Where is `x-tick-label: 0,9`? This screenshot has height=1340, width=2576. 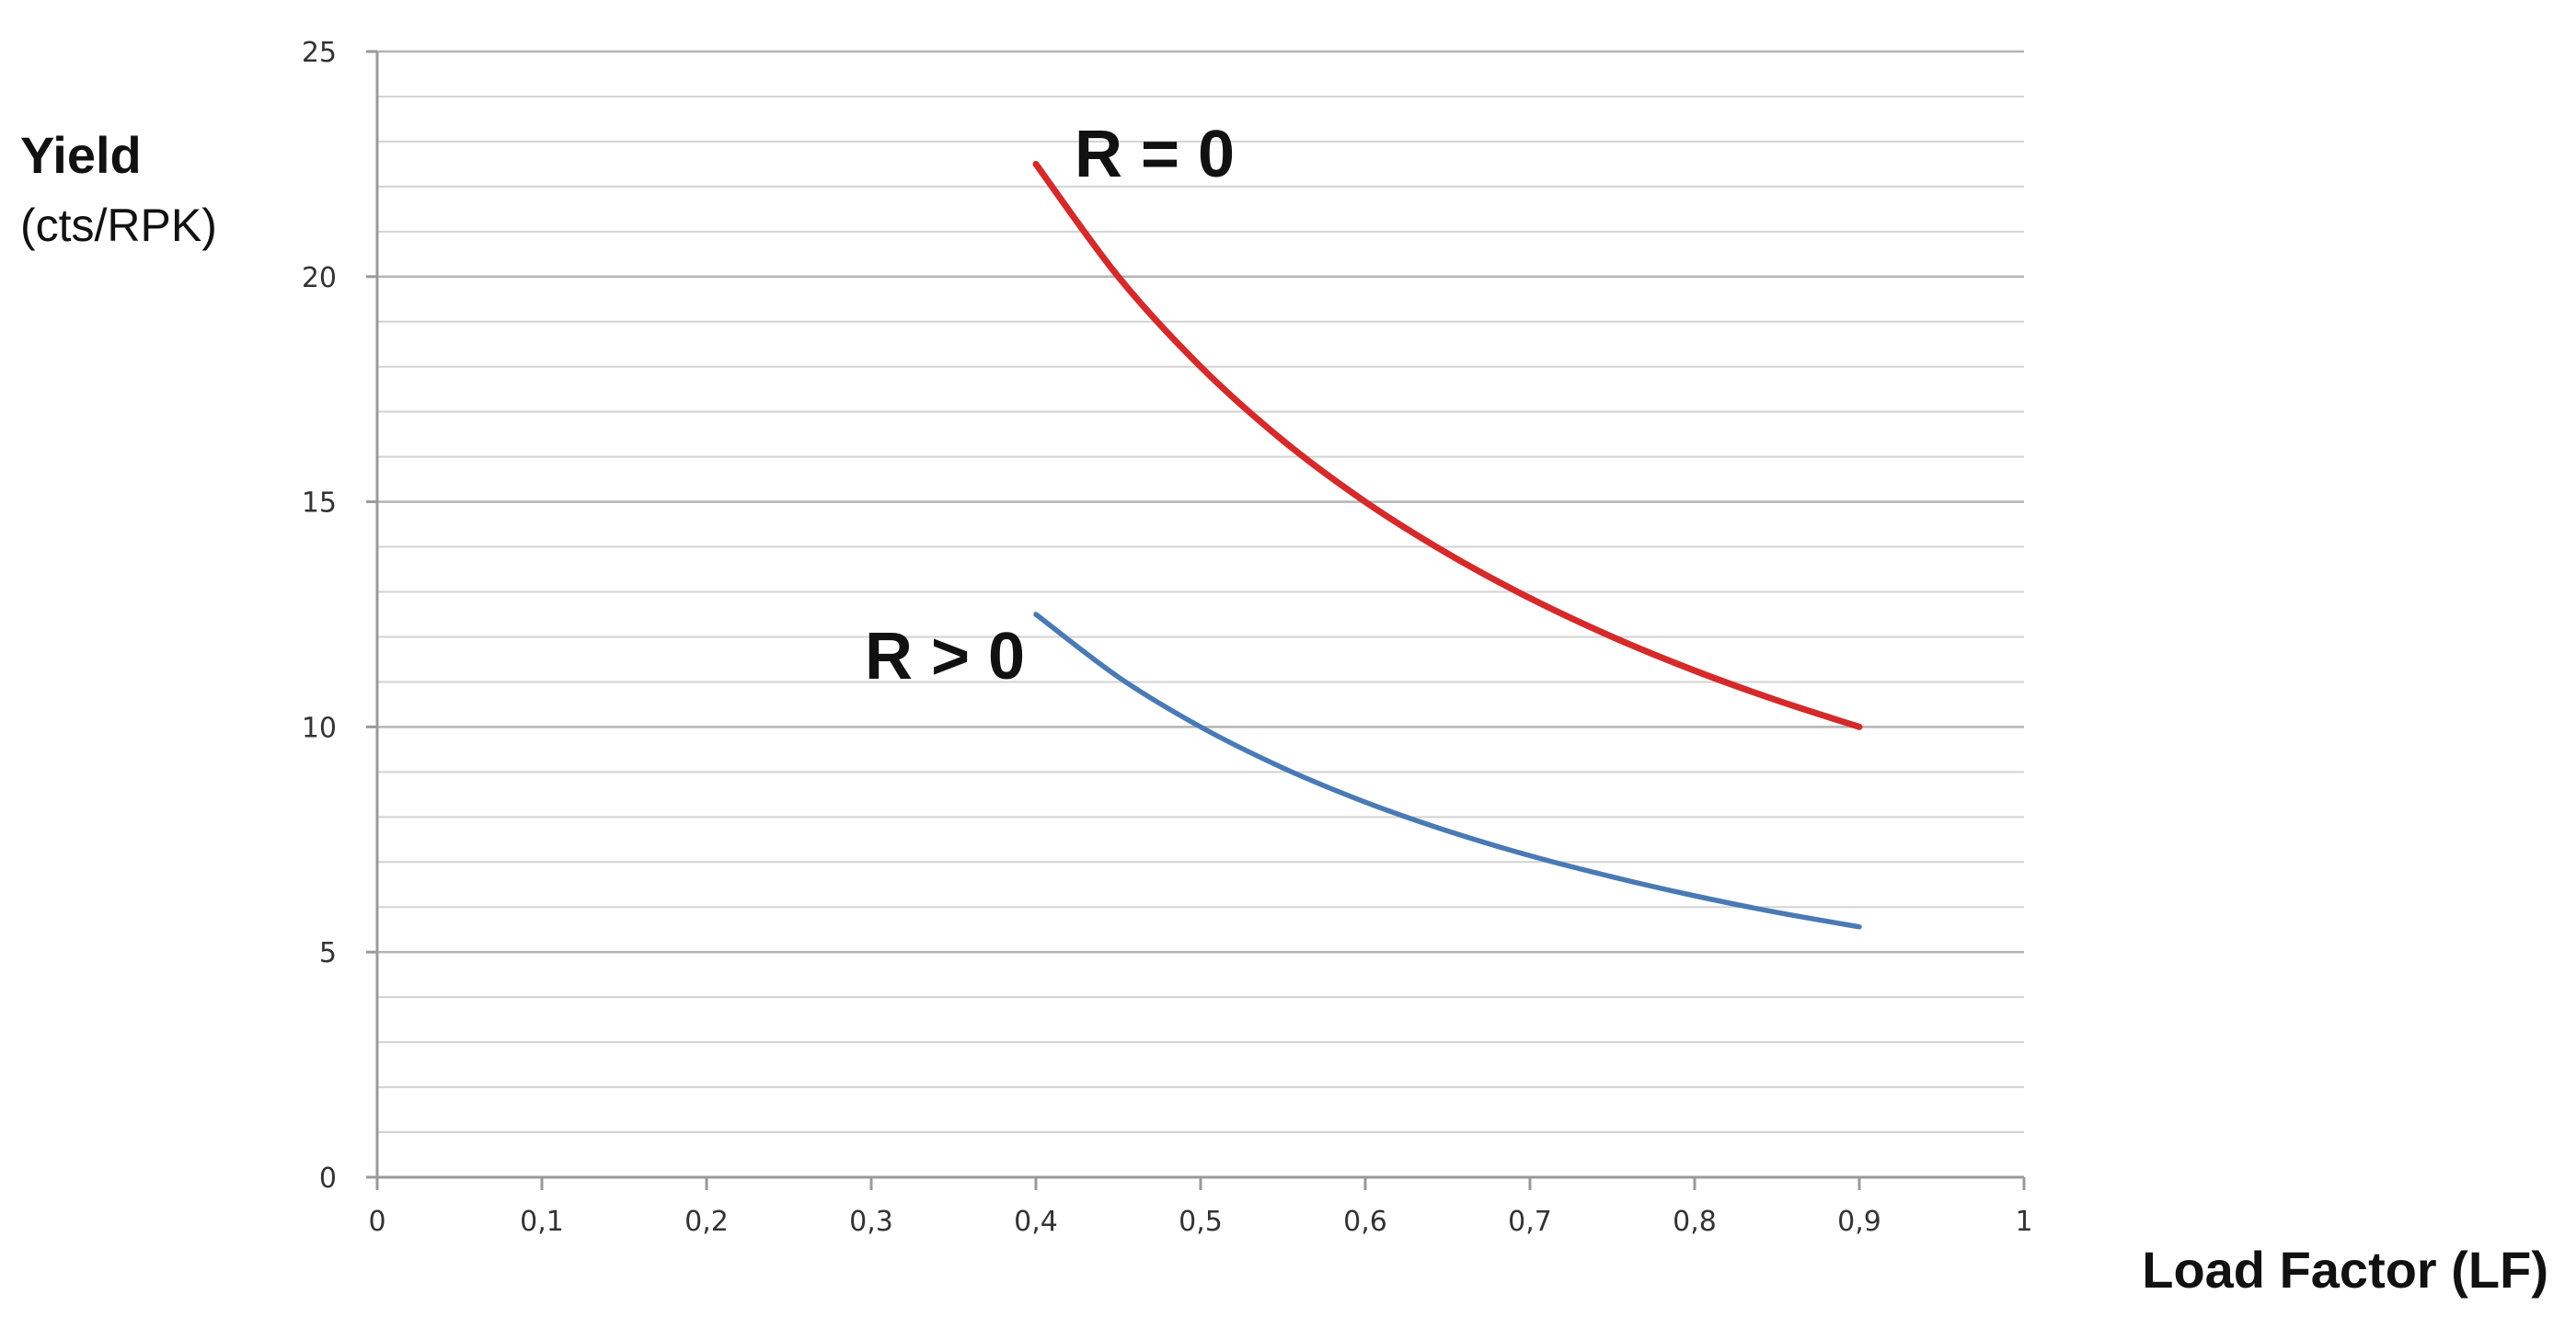 x-tick-label: 0,9 is located at coordinates (1859, 1222).